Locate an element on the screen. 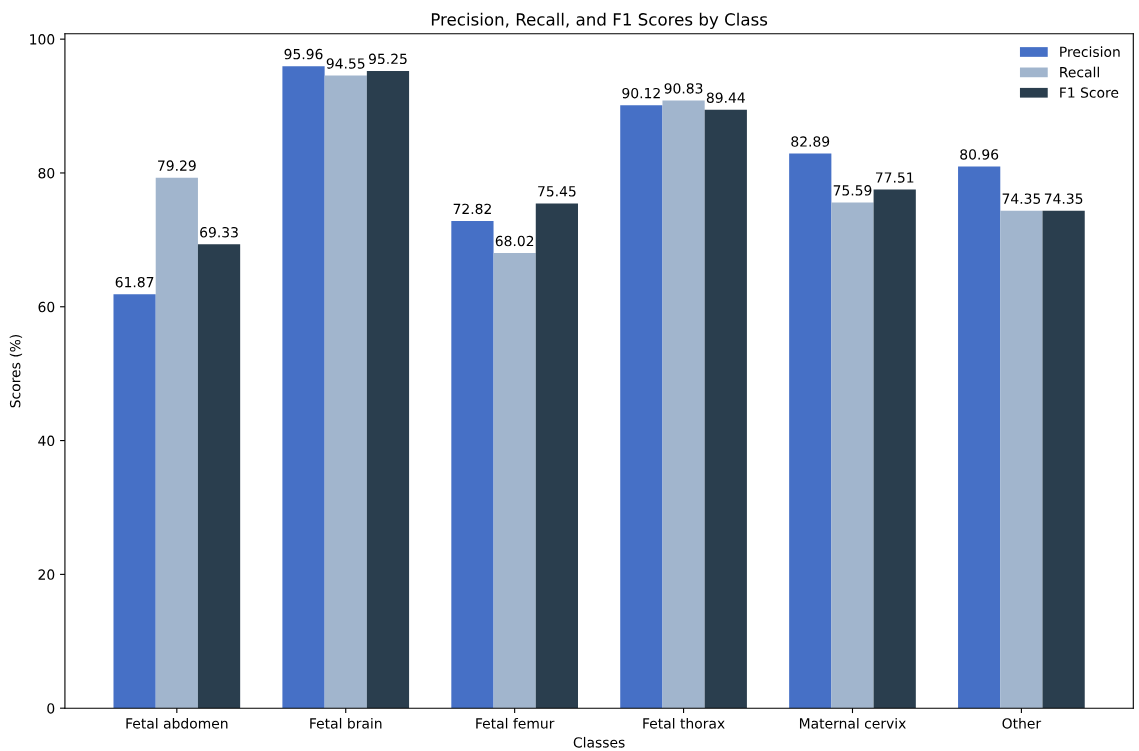 Image resolution: width=1139 pixels, height=751 pixels. x-tick-label: Fetal thorax is located at coordinates (684, 723).